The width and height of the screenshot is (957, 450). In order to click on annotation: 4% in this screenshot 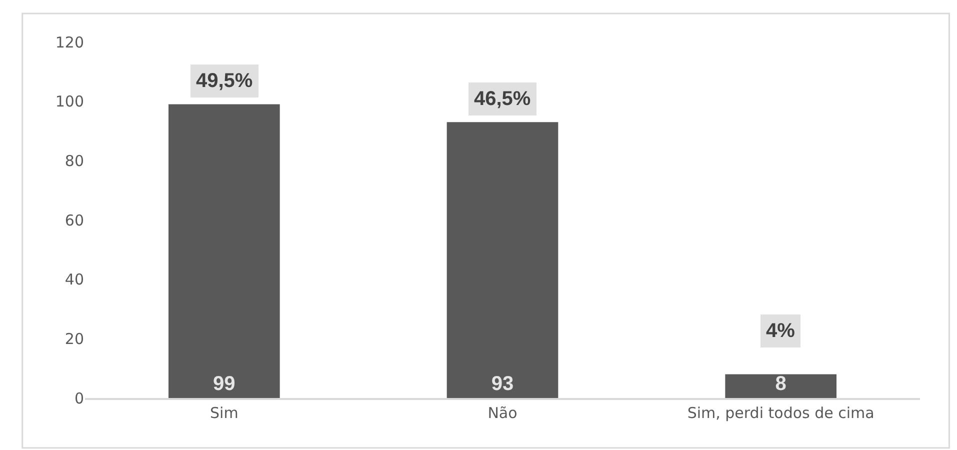, I will do `click(781, 331)`.